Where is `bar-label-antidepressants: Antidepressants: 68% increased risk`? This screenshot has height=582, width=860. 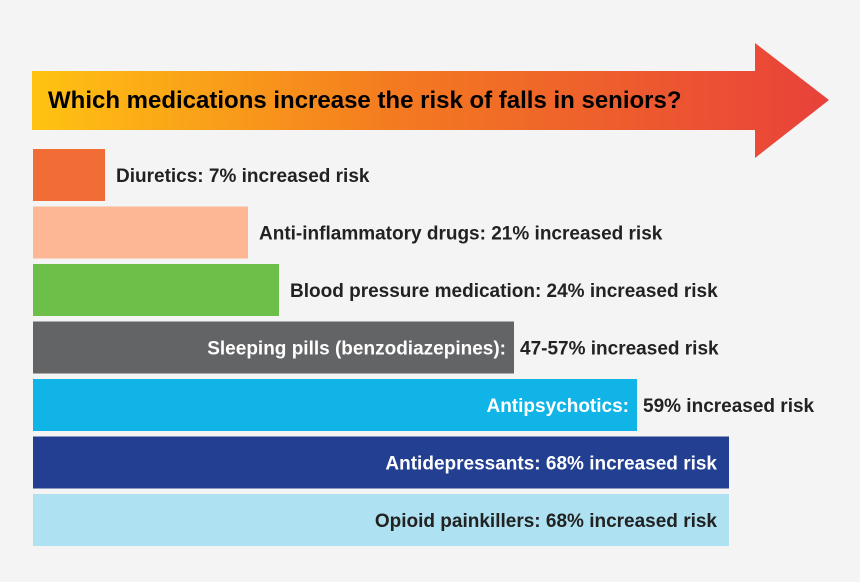 bar-label-antidepressants: Antidepressants: 68% increased risk is located at coordinates (551, 464).